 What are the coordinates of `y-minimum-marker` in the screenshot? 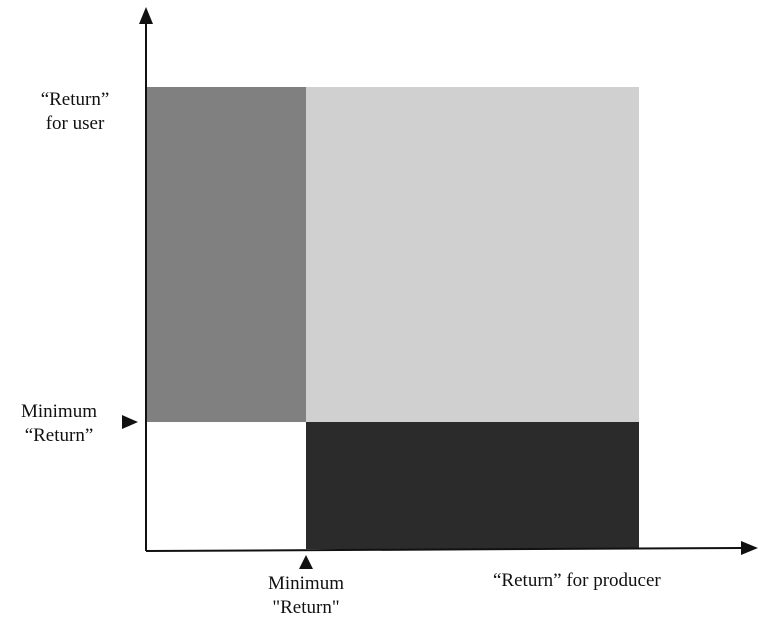 It's located at (130, 422).